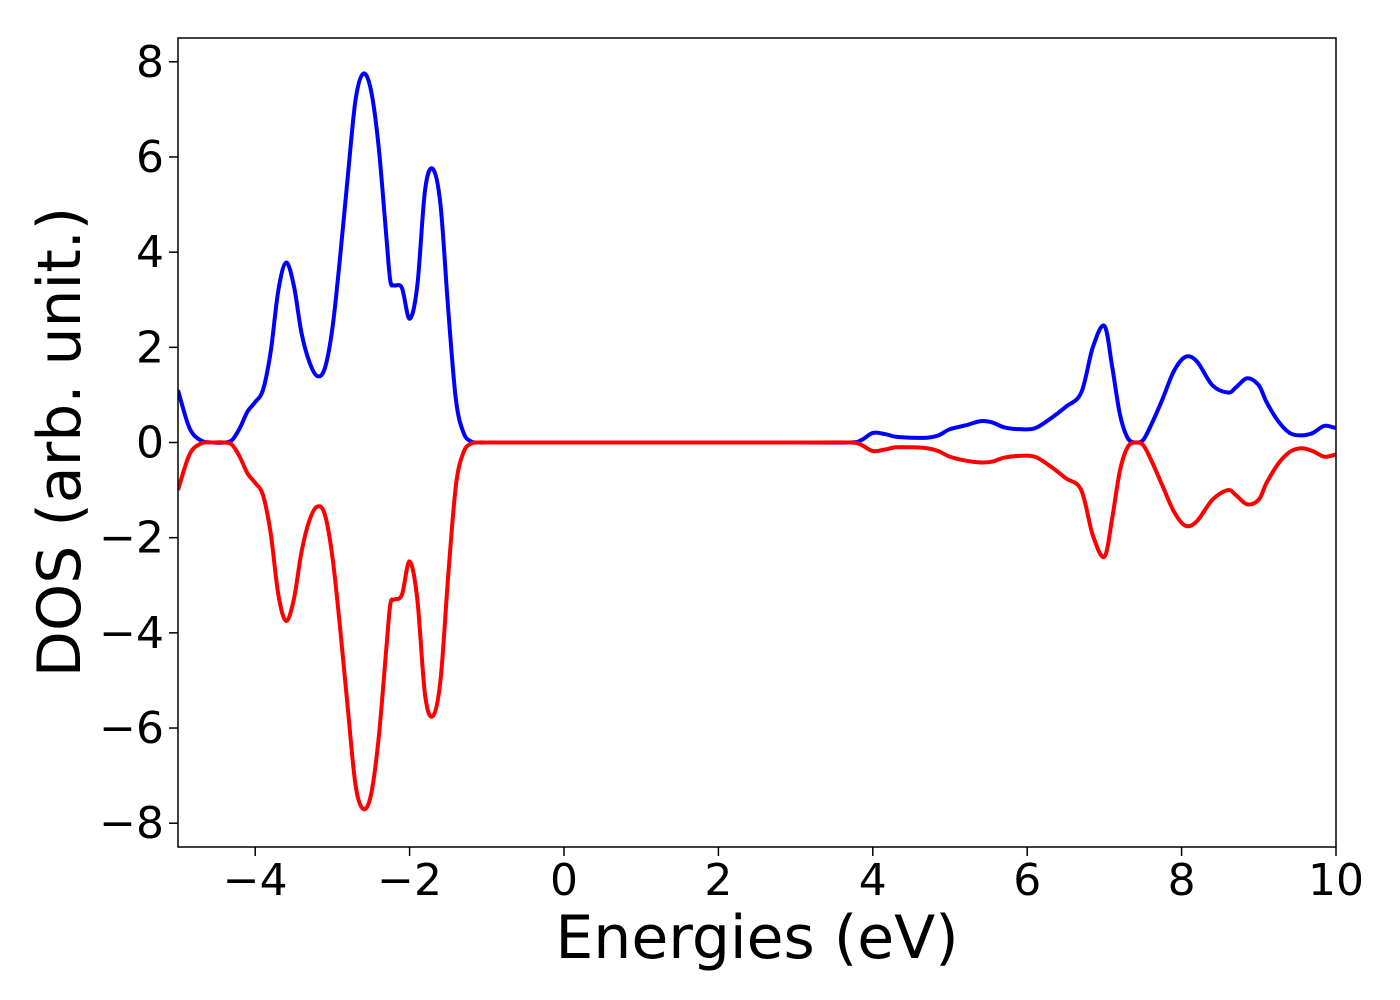  Describe the element at coordinates (131, 728) in the screenshot. I see `y-tick-label: −6` at that location.